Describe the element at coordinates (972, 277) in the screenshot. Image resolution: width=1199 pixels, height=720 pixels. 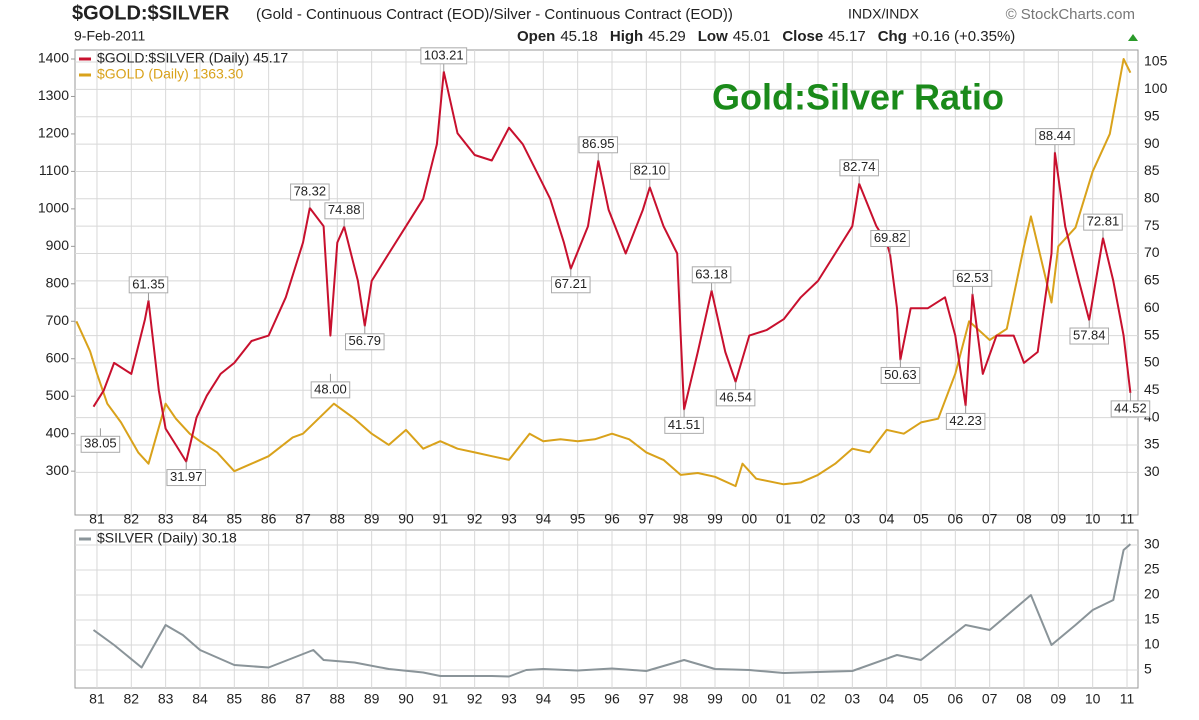
I see `annotation-label: 62.53` at that location.